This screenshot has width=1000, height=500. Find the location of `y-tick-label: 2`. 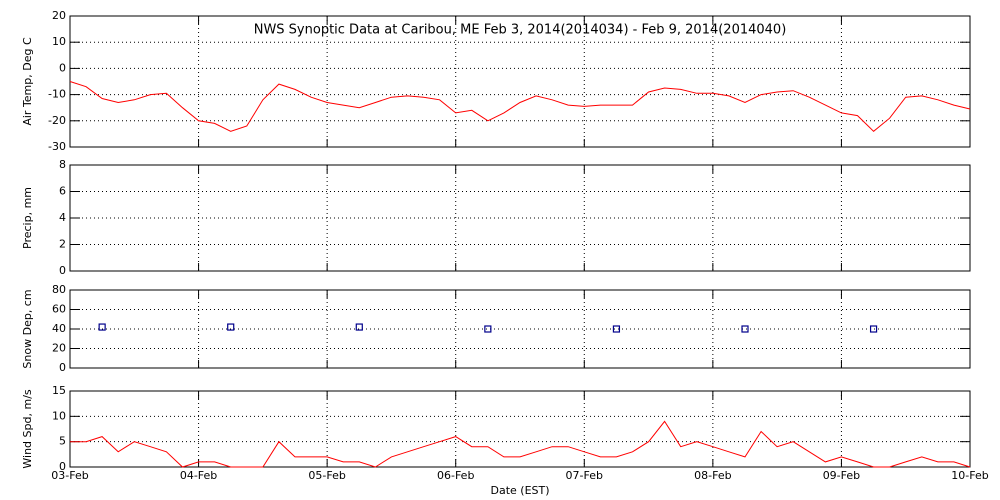

y-tick-label: 2 is located at coordinates (62, 244).